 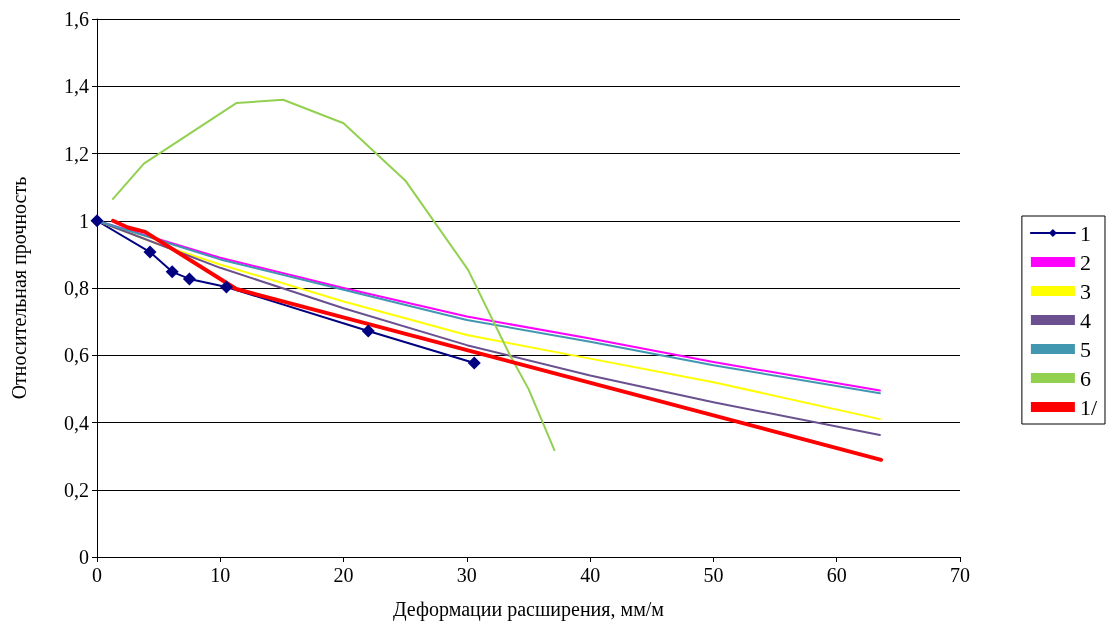 I want to click on y-tick-label: 0,6, so click(x=76, y=355).